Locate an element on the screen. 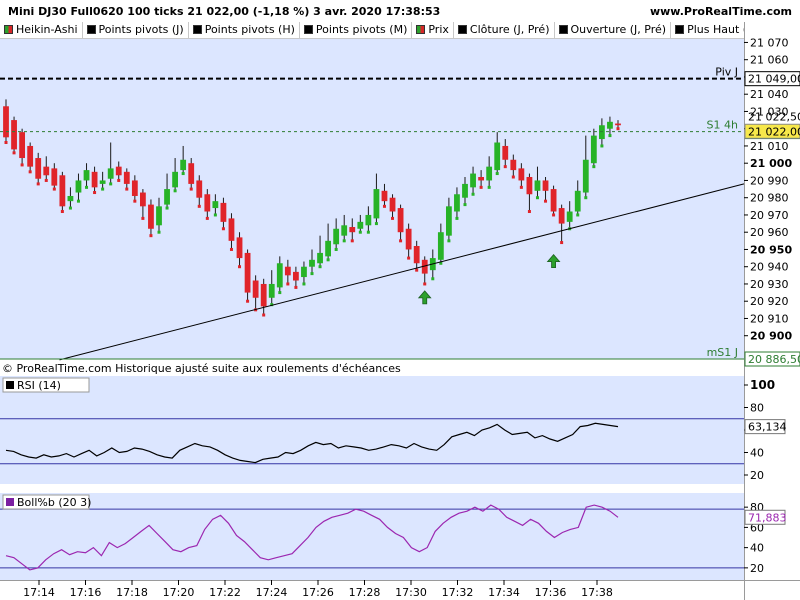 This screenshot has height=600, width=800. pivot-value-tag is located at coordinates (772, 79).